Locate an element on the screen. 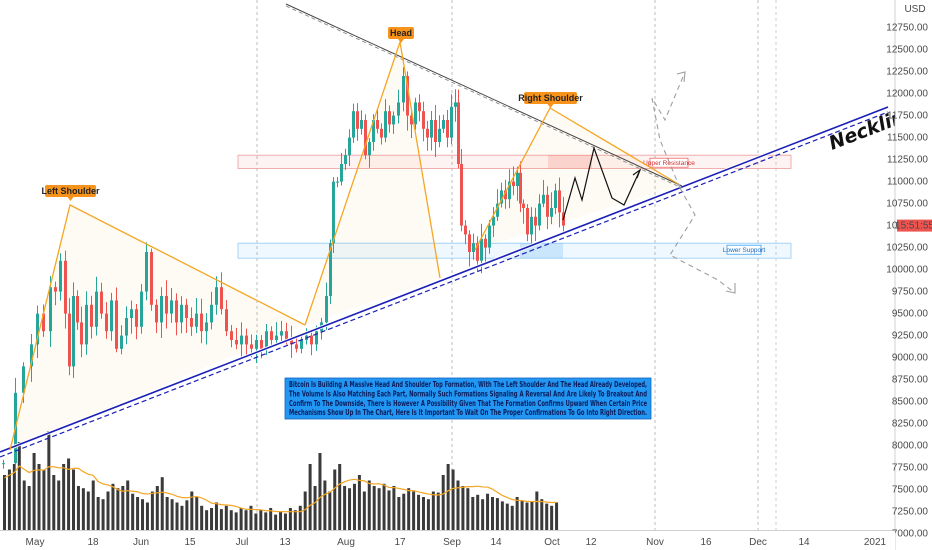 Image resolution: width=932 pixels, height=550 pixels. price-tick-label: 7000.00 is located at coordinates (910, 534).